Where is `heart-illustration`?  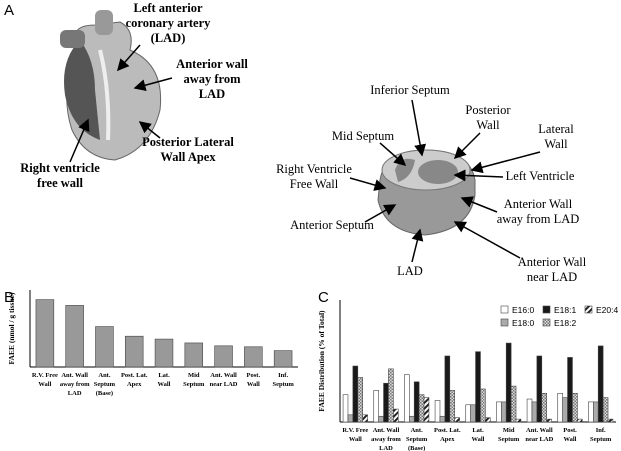
heart-illustration is located at coordinates (111, 85).